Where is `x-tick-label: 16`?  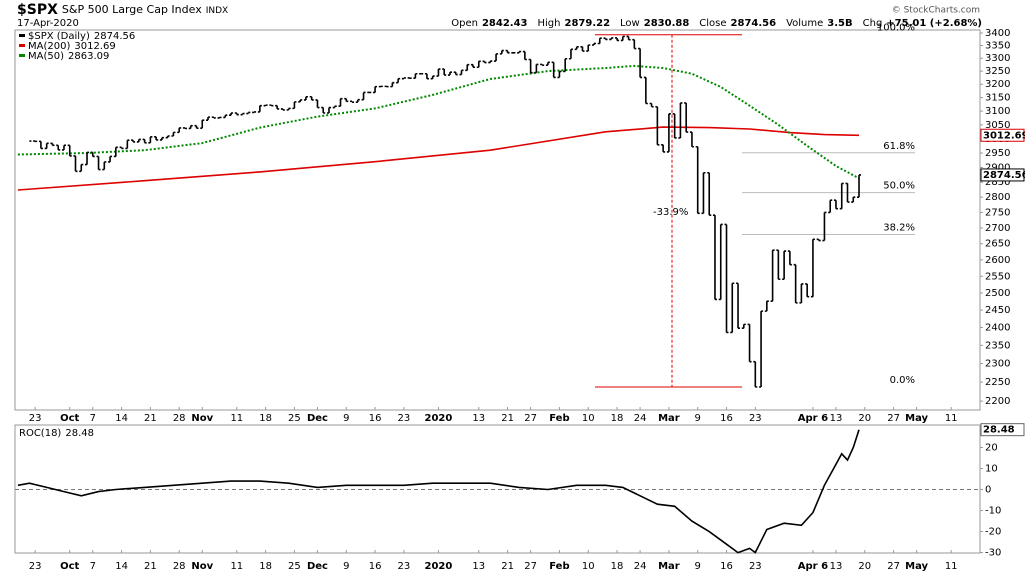 x-tick-label: 16 is located at coordinates (375, 418).